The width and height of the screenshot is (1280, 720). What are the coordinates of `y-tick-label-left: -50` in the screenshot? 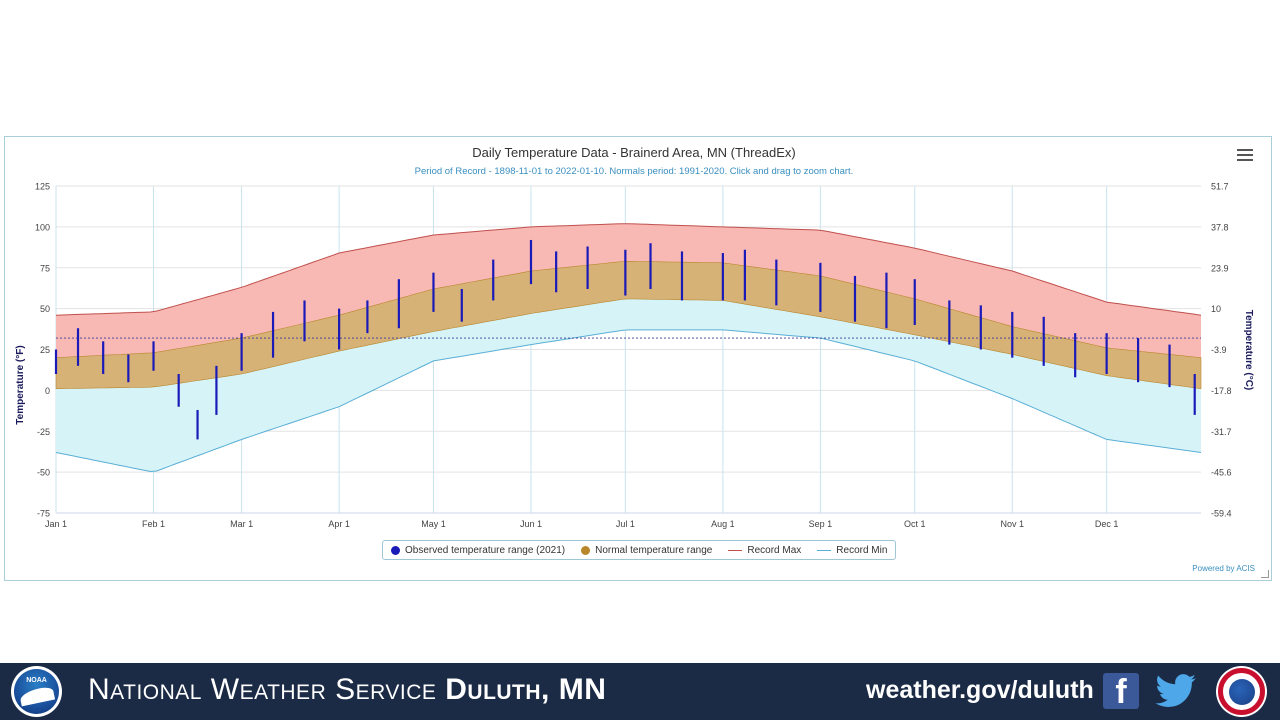 It's located at (43, 473).